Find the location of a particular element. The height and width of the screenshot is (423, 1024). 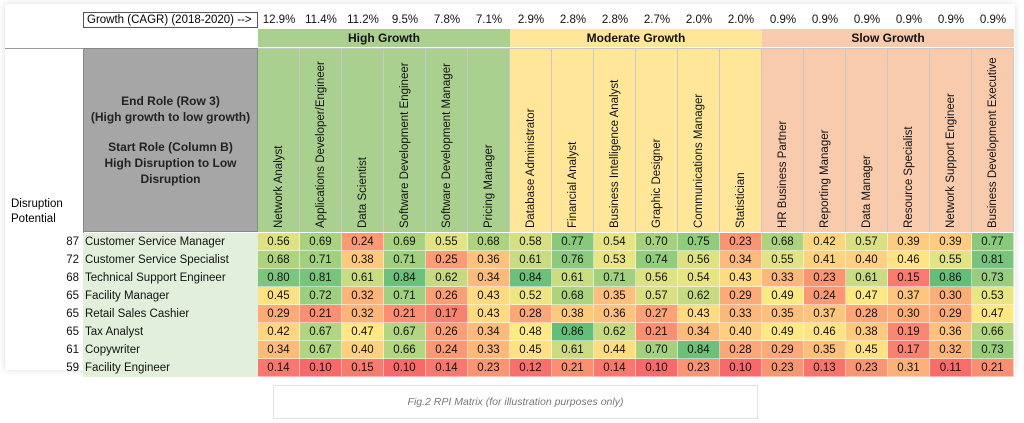

rpi-value-cell: 0.52 is located at coordinates (531, 296).